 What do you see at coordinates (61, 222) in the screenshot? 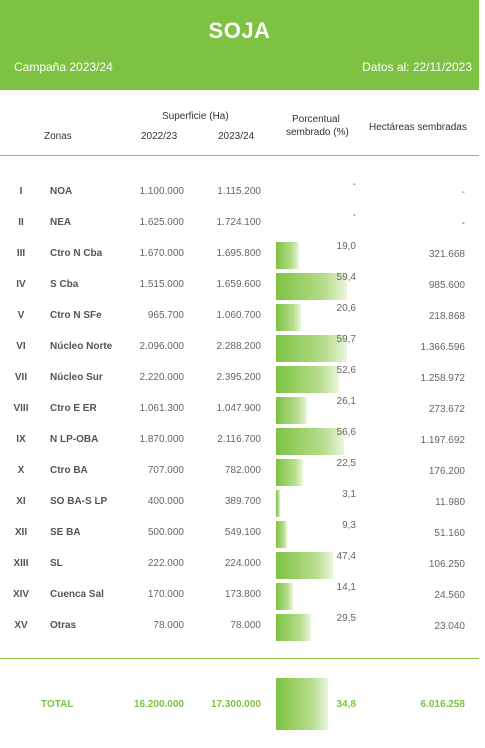
I see `zone-name: NEA` at bounding box center [61, 222].